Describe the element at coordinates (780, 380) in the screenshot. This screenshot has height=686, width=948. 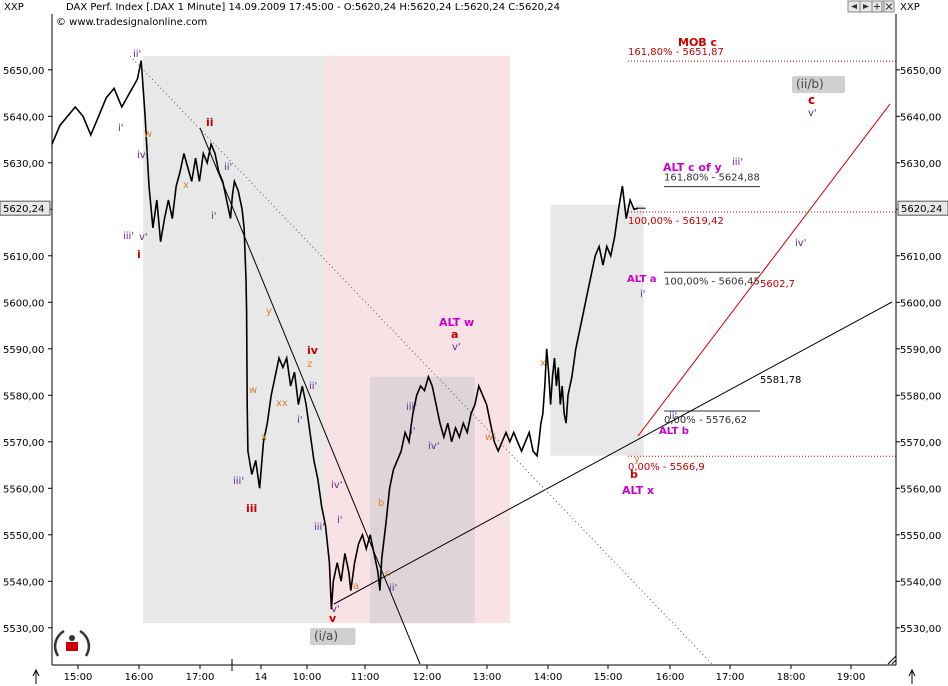
I see `trend-label-black: 5581,78` at that location.